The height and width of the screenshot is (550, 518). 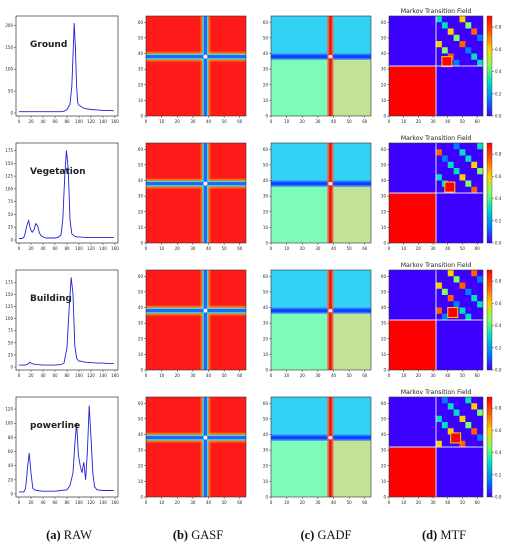 I want to click on gasf-xtick-label: 60, so click(x=240, y=502).